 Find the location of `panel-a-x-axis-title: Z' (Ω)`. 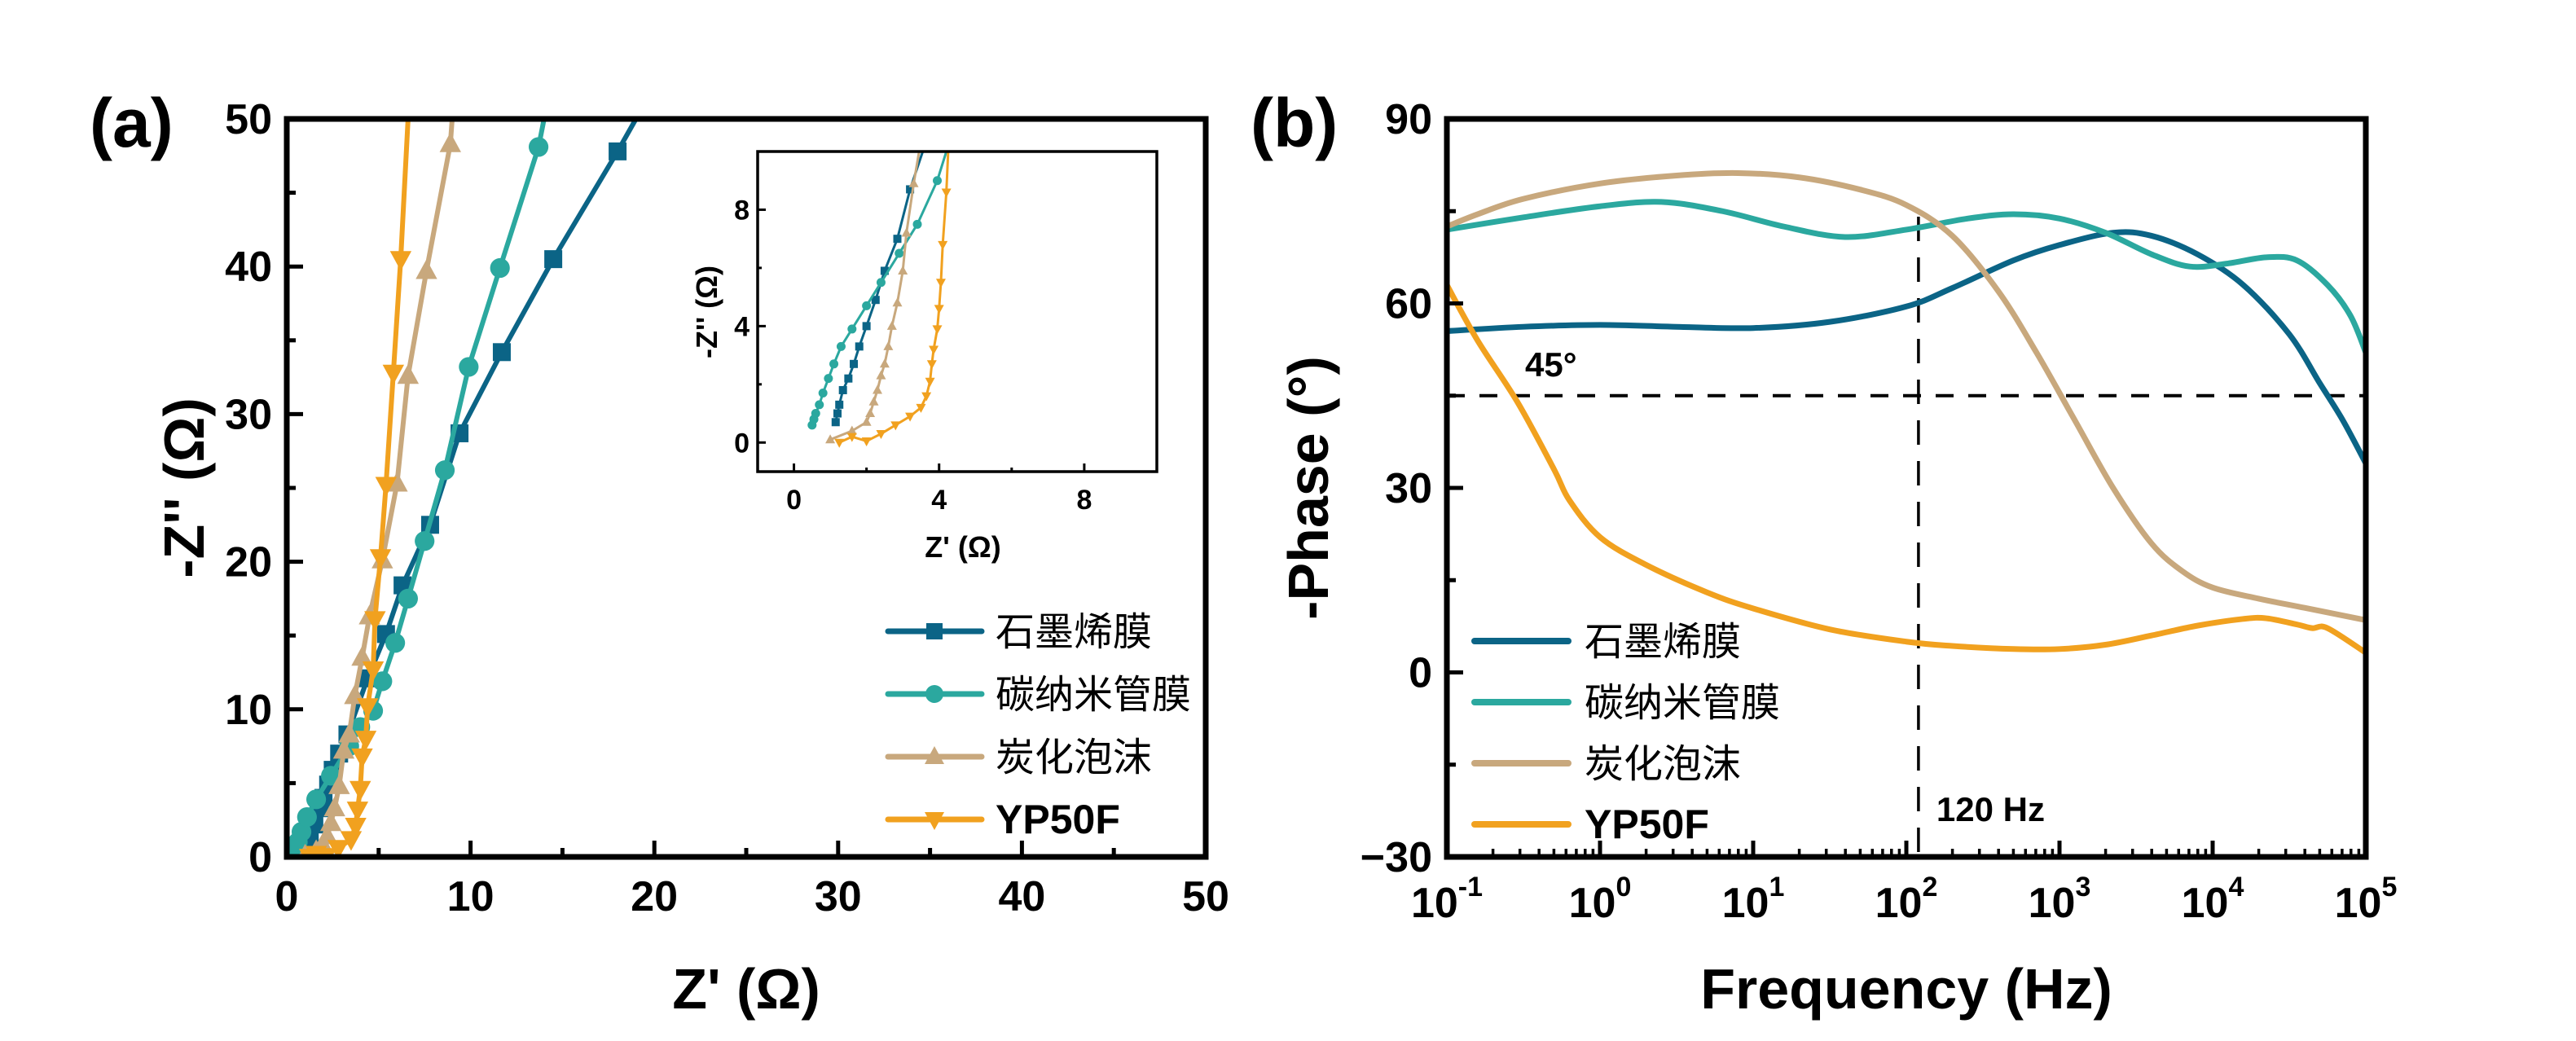

panel-a-x-axis-title: Z' (Ω) is located at coordinates (746, 989).